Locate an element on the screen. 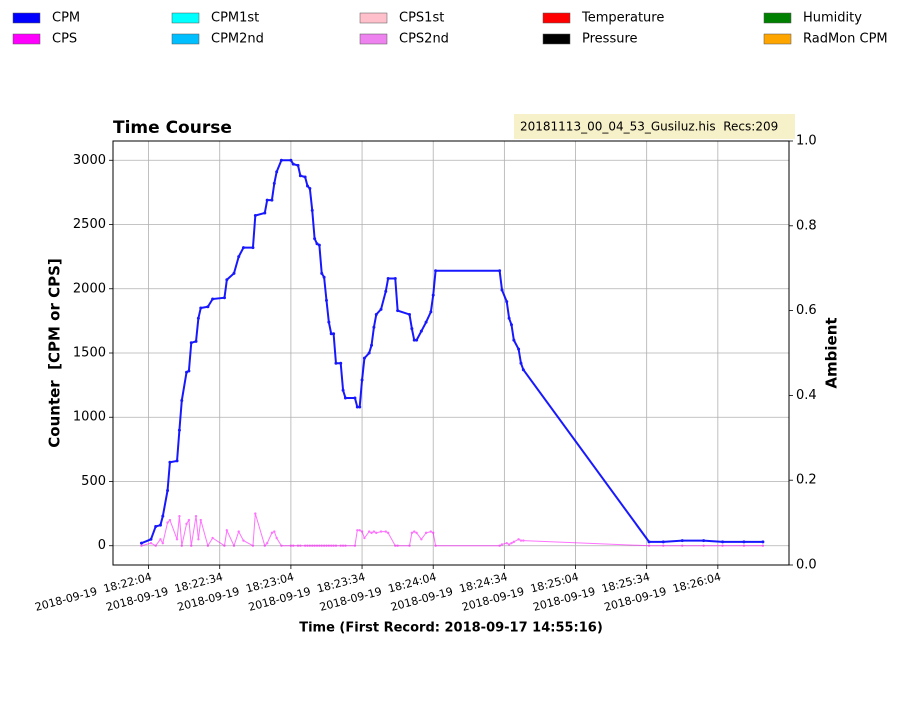 This screenshot has width=907, height=706. y2-tick-label: 0.4 is located at coordinates (806, 395).